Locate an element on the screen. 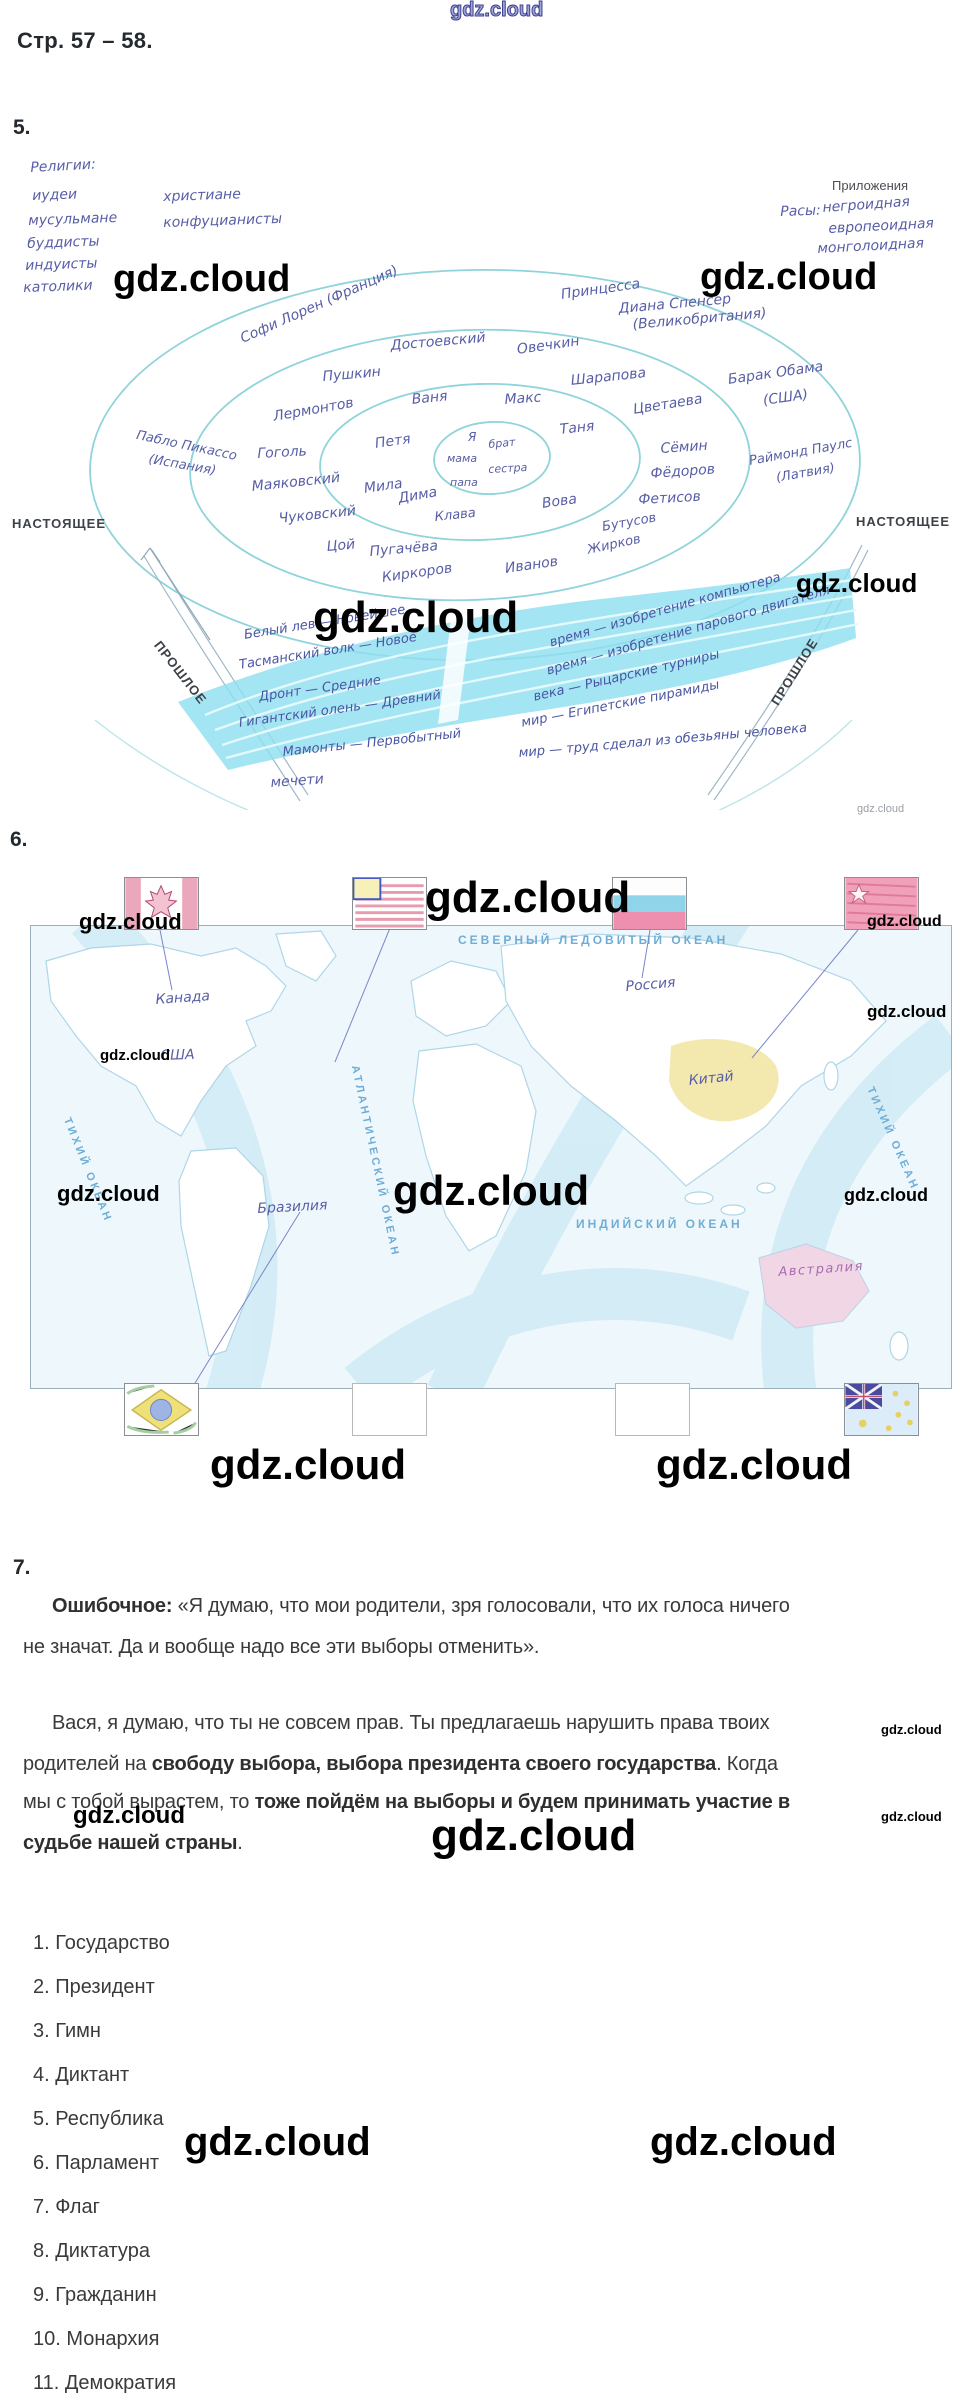 The image size is (980, 2395). handwritten-name: христиане is located at coordinates (202, 195).